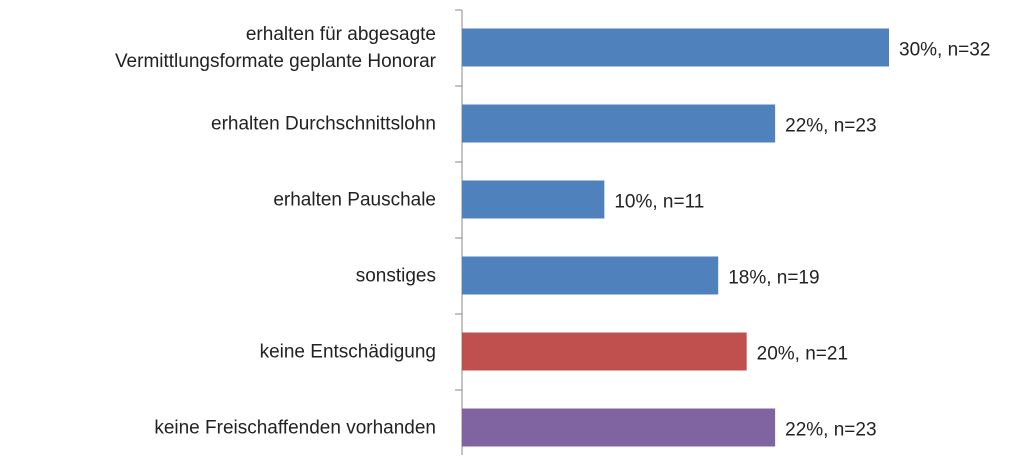  What do you see at coordinates (323, 123) in the screenshot?
I see `category-label: erhalten Durchschnittslohn` at bounding box center [323, 123].